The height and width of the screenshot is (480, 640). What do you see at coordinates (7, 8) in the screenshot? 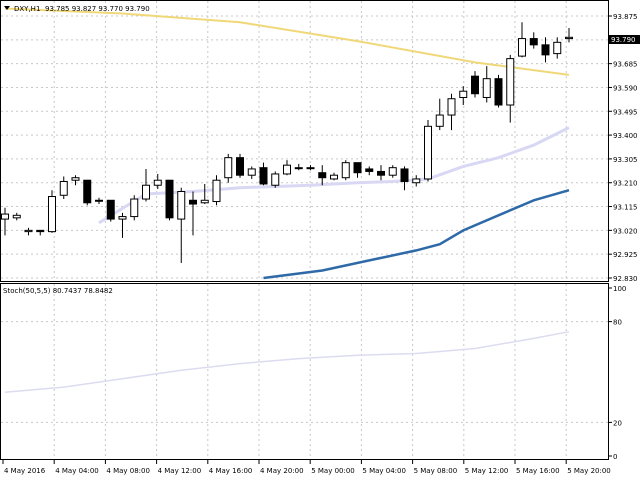
I see `triangle-down-icon` at bounding box center [7, 8].